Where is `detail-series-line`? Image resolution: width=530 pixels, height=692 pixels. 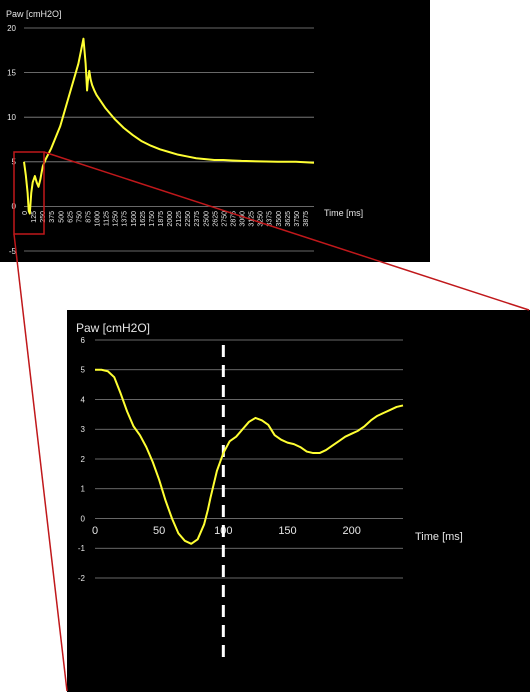 detail-series-line is located at coordinates (249, 456).